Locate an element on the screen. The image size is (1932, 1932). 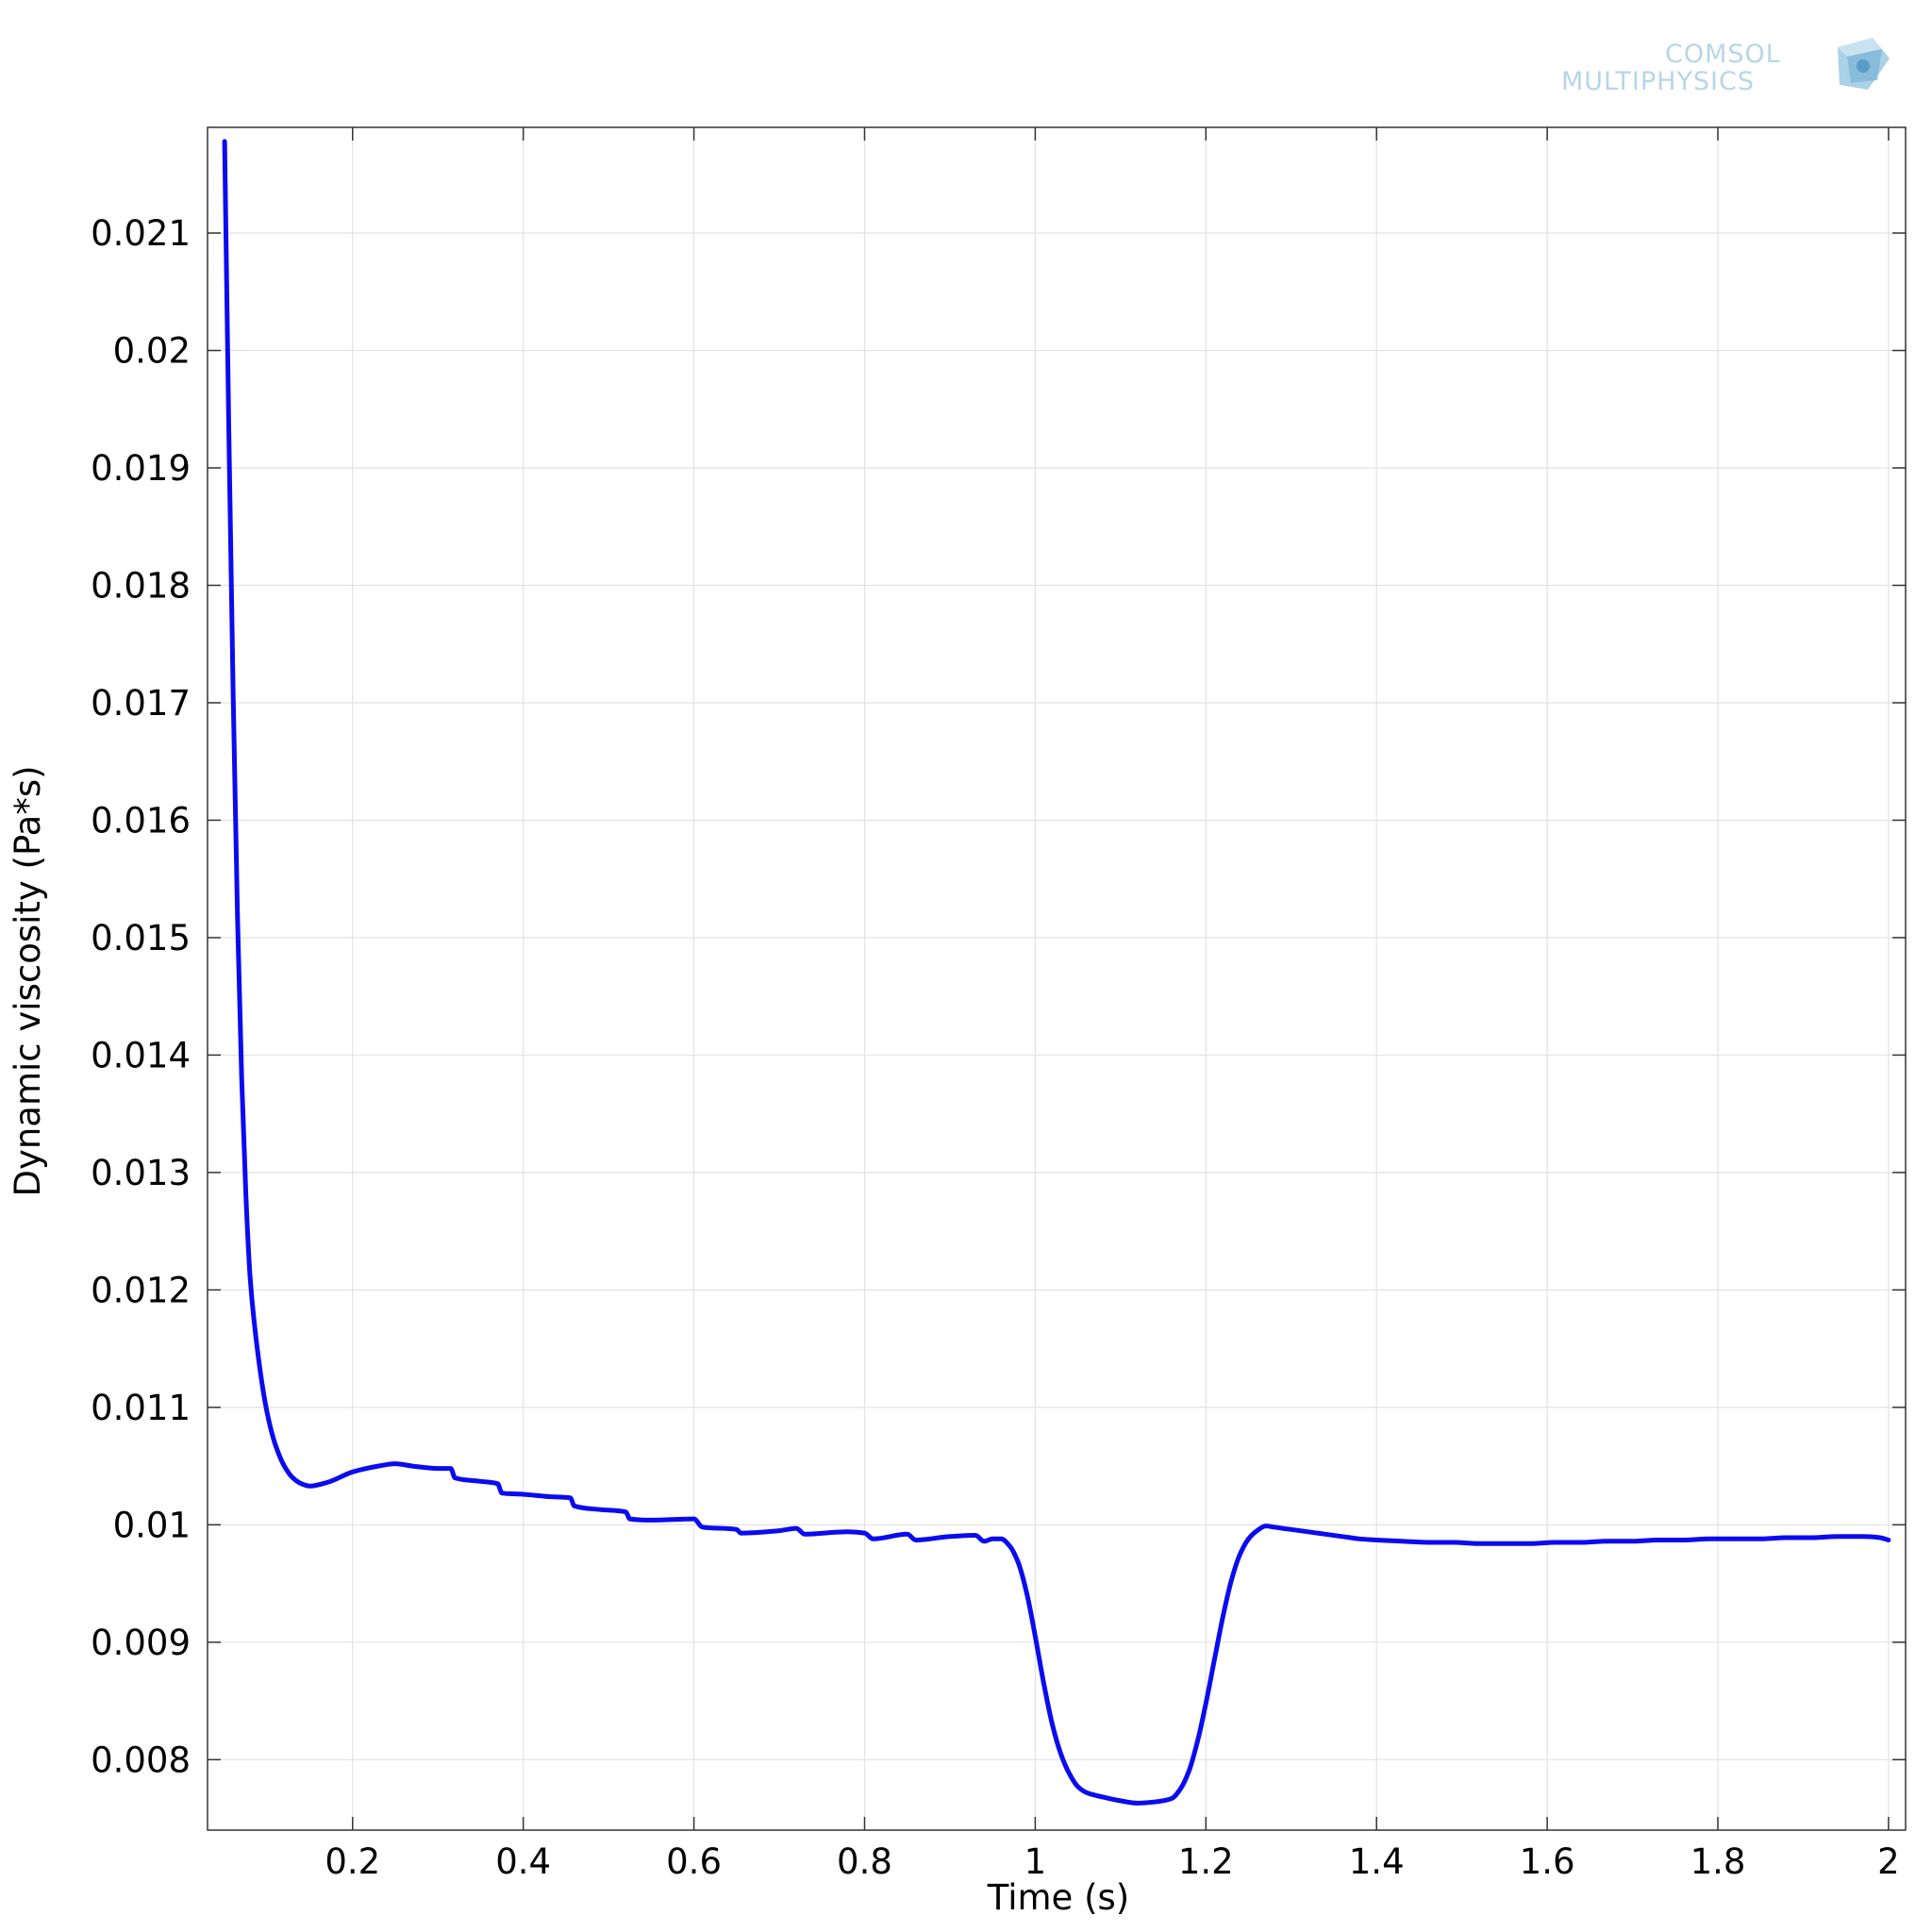
y-tick-label: 0.013 is located at coordinates (141, 1173).